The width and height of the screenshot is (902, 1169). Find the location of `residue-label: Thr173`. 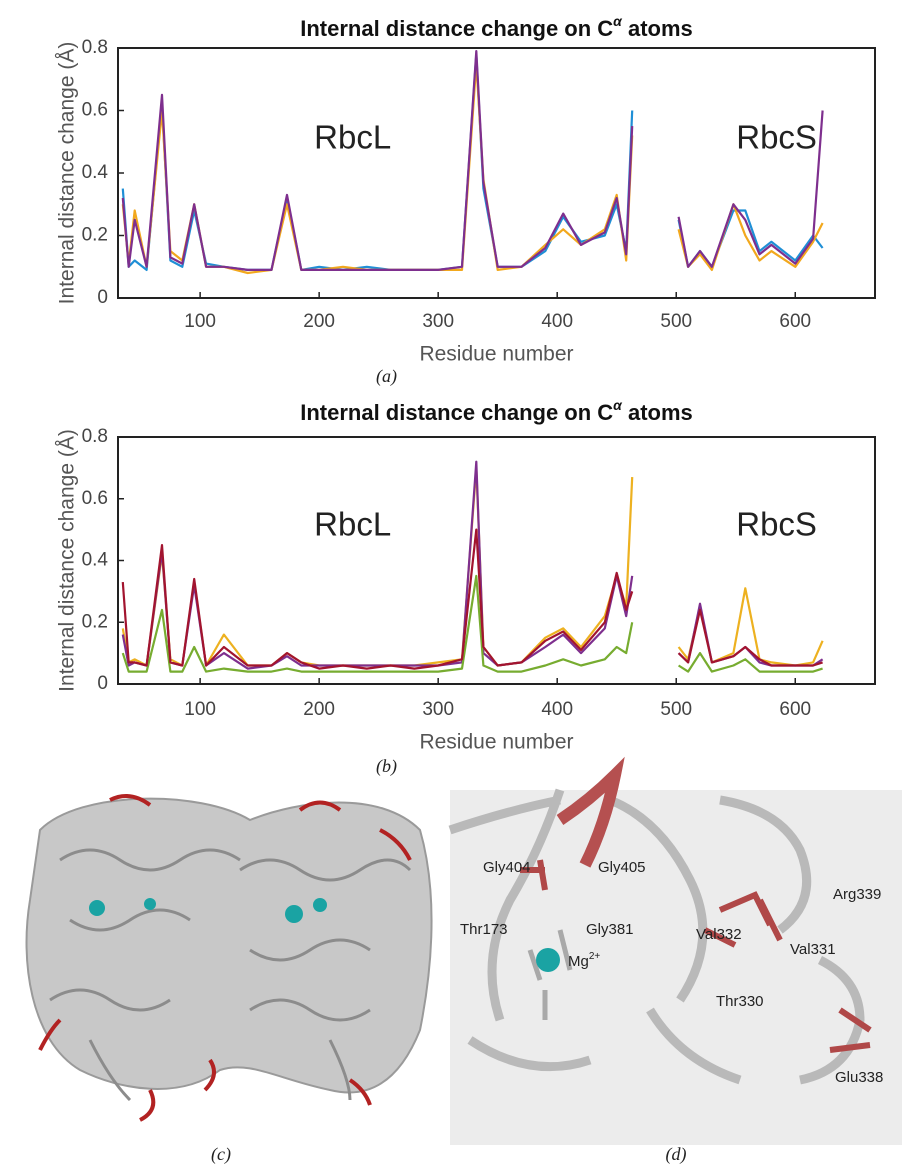

residue-label: Thr173 is located at coordinates (484, 929).